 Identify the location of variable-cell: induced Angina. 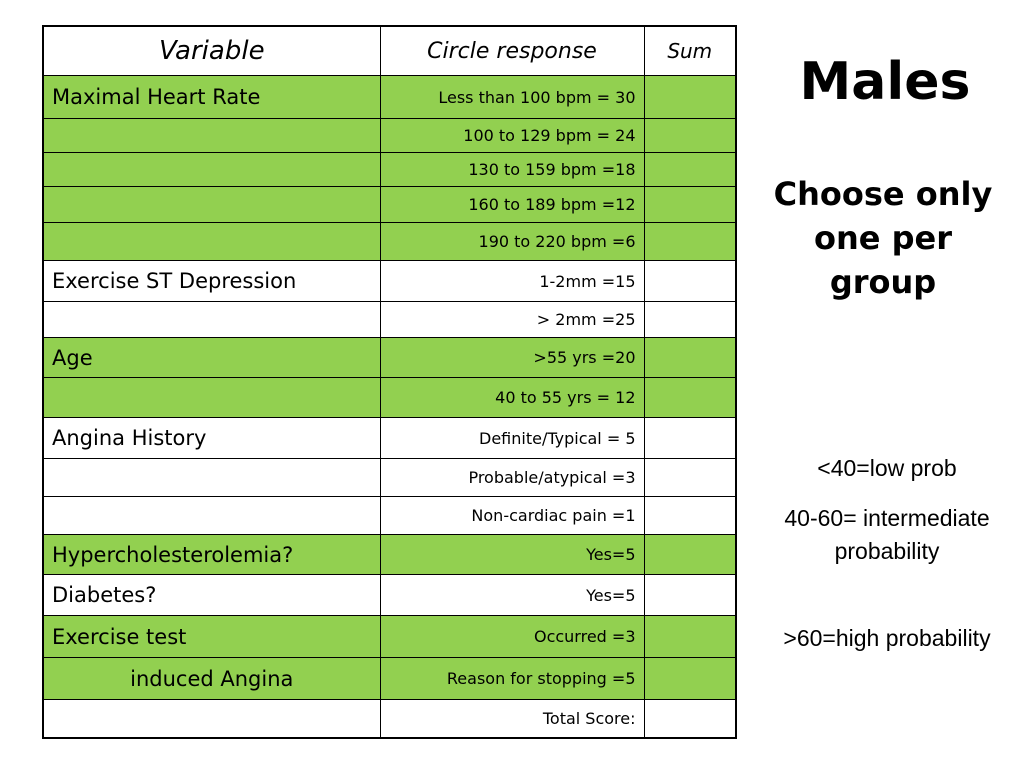
(211, 678).